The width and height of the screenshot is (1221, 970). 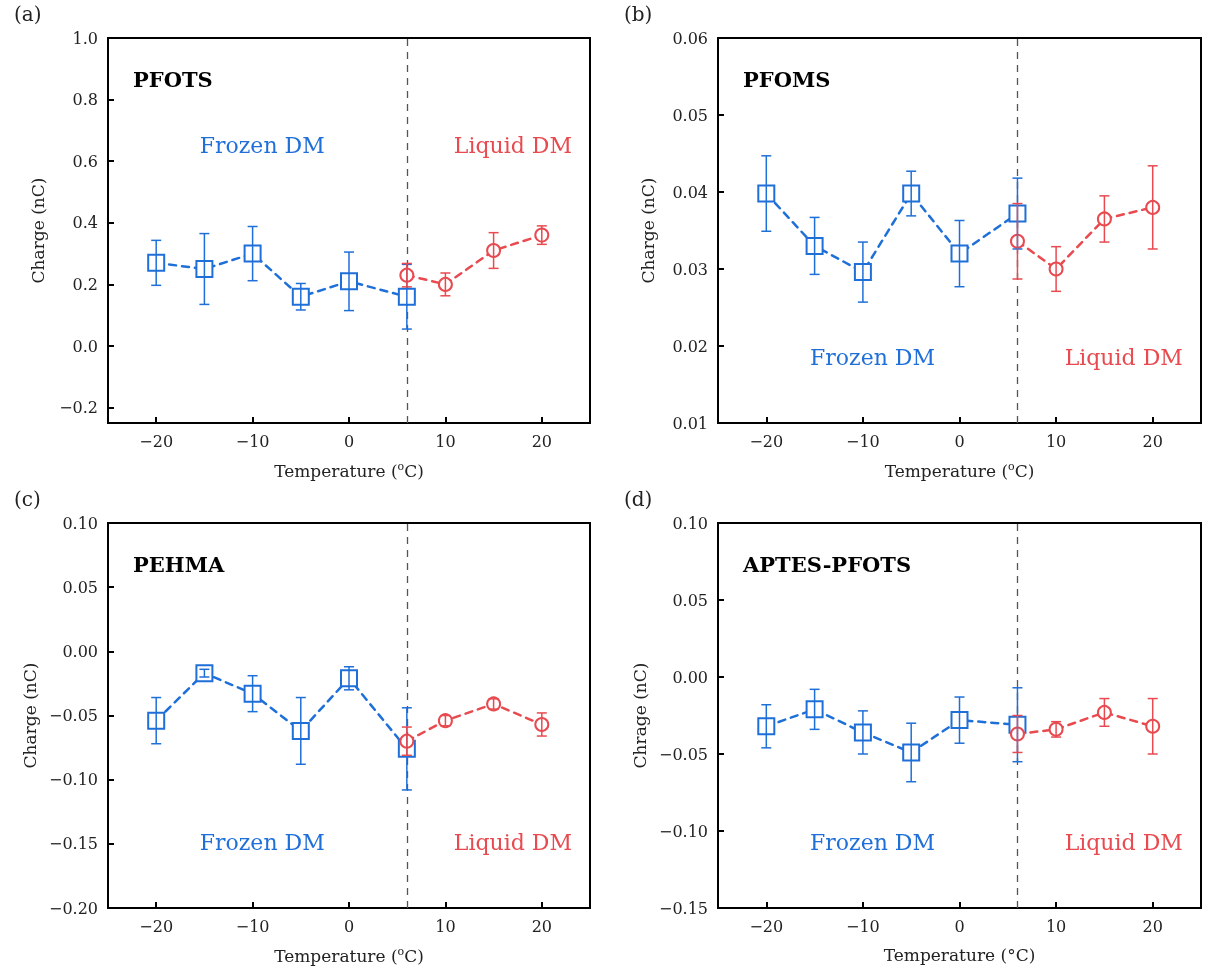 I want to click on y-tick-label: −0.2, so click(x=78, y=408).